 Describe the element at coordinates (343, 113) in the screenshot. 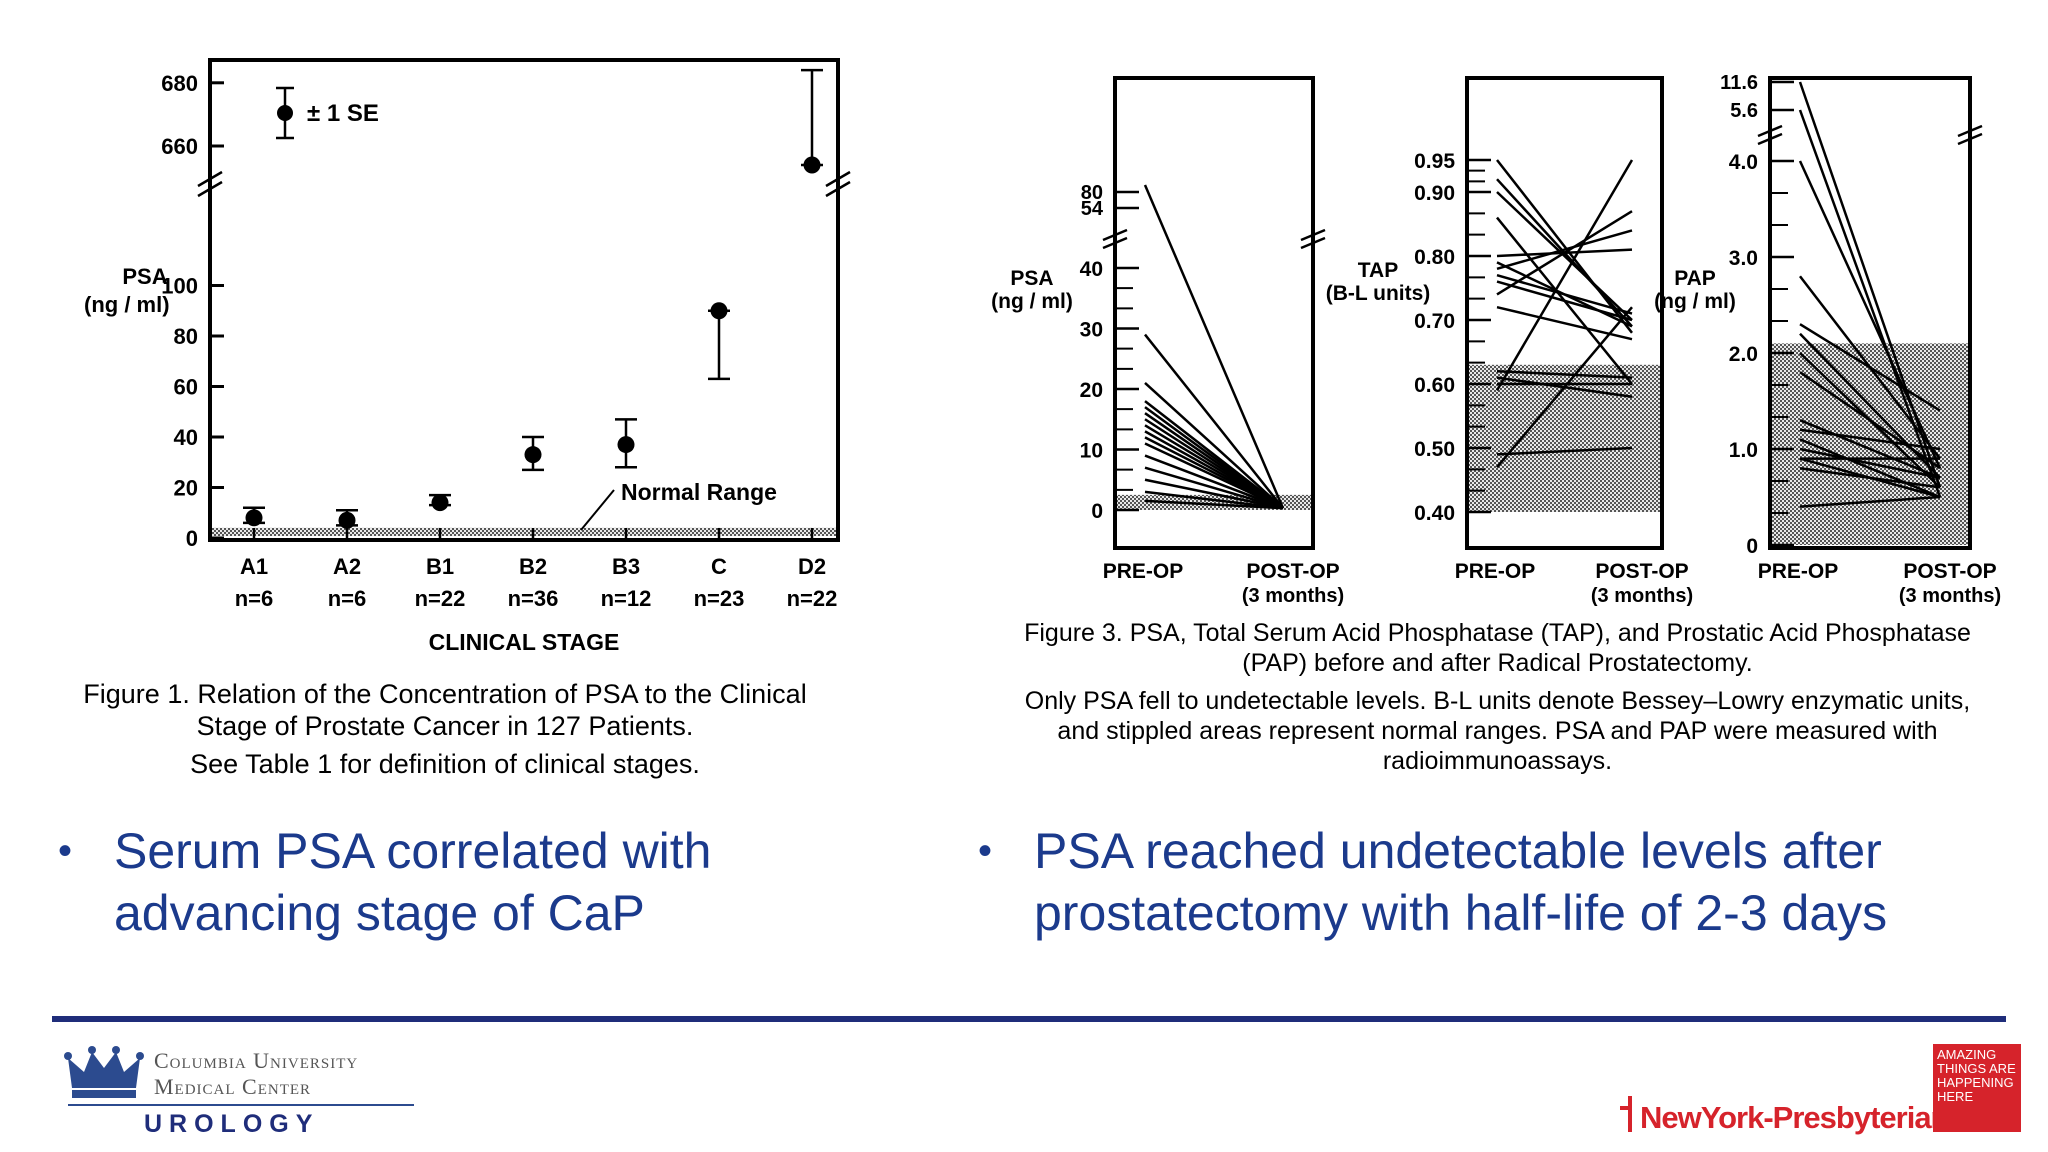

I see `fig1-legend-label: ± 1 SE` at that location.